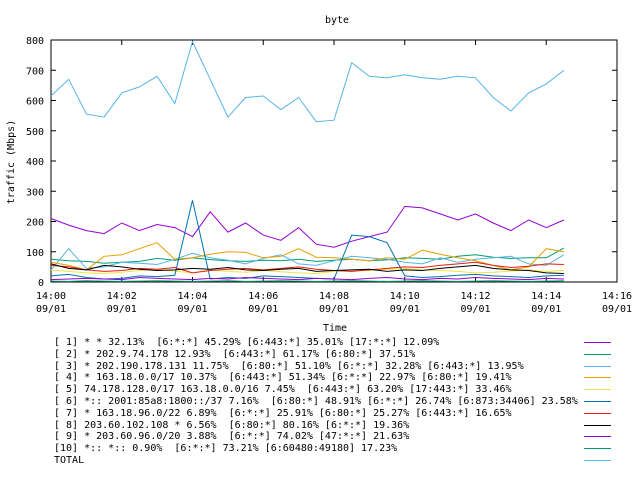 The image size is (640, 480). What do you see at coordinates (334, 296) in the screenshot?
I see `x-tick-time-label: 14:08` at bounding box center [334, 296].